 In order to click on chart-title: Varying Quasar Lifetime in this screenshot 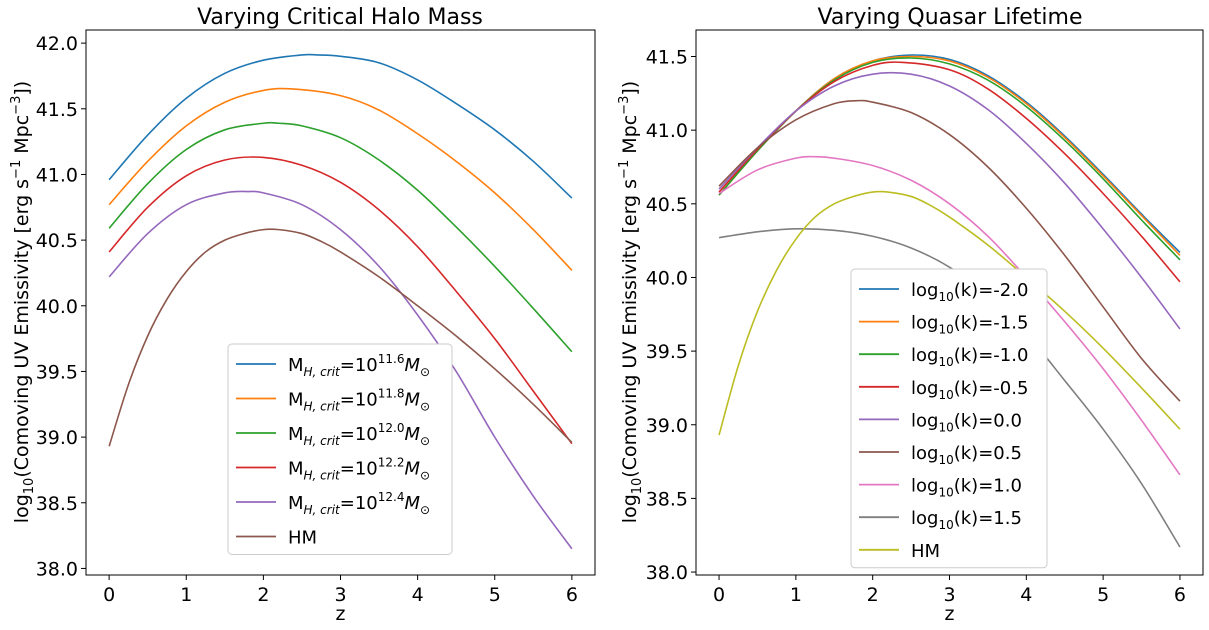, I will do `click(950, 17)`.